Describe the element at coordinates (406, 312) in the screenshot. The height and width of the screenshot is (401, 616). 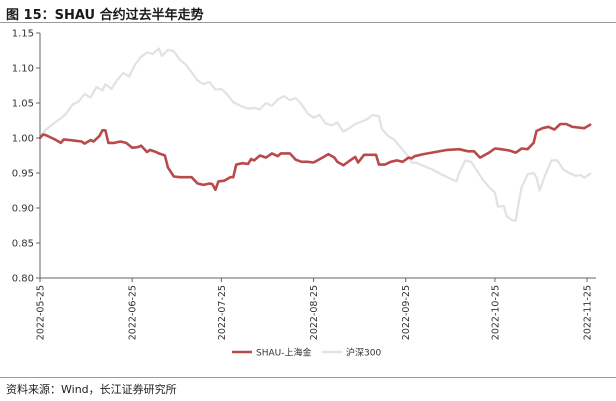
I see `x-tick-label: 2022-09-25` at that location.